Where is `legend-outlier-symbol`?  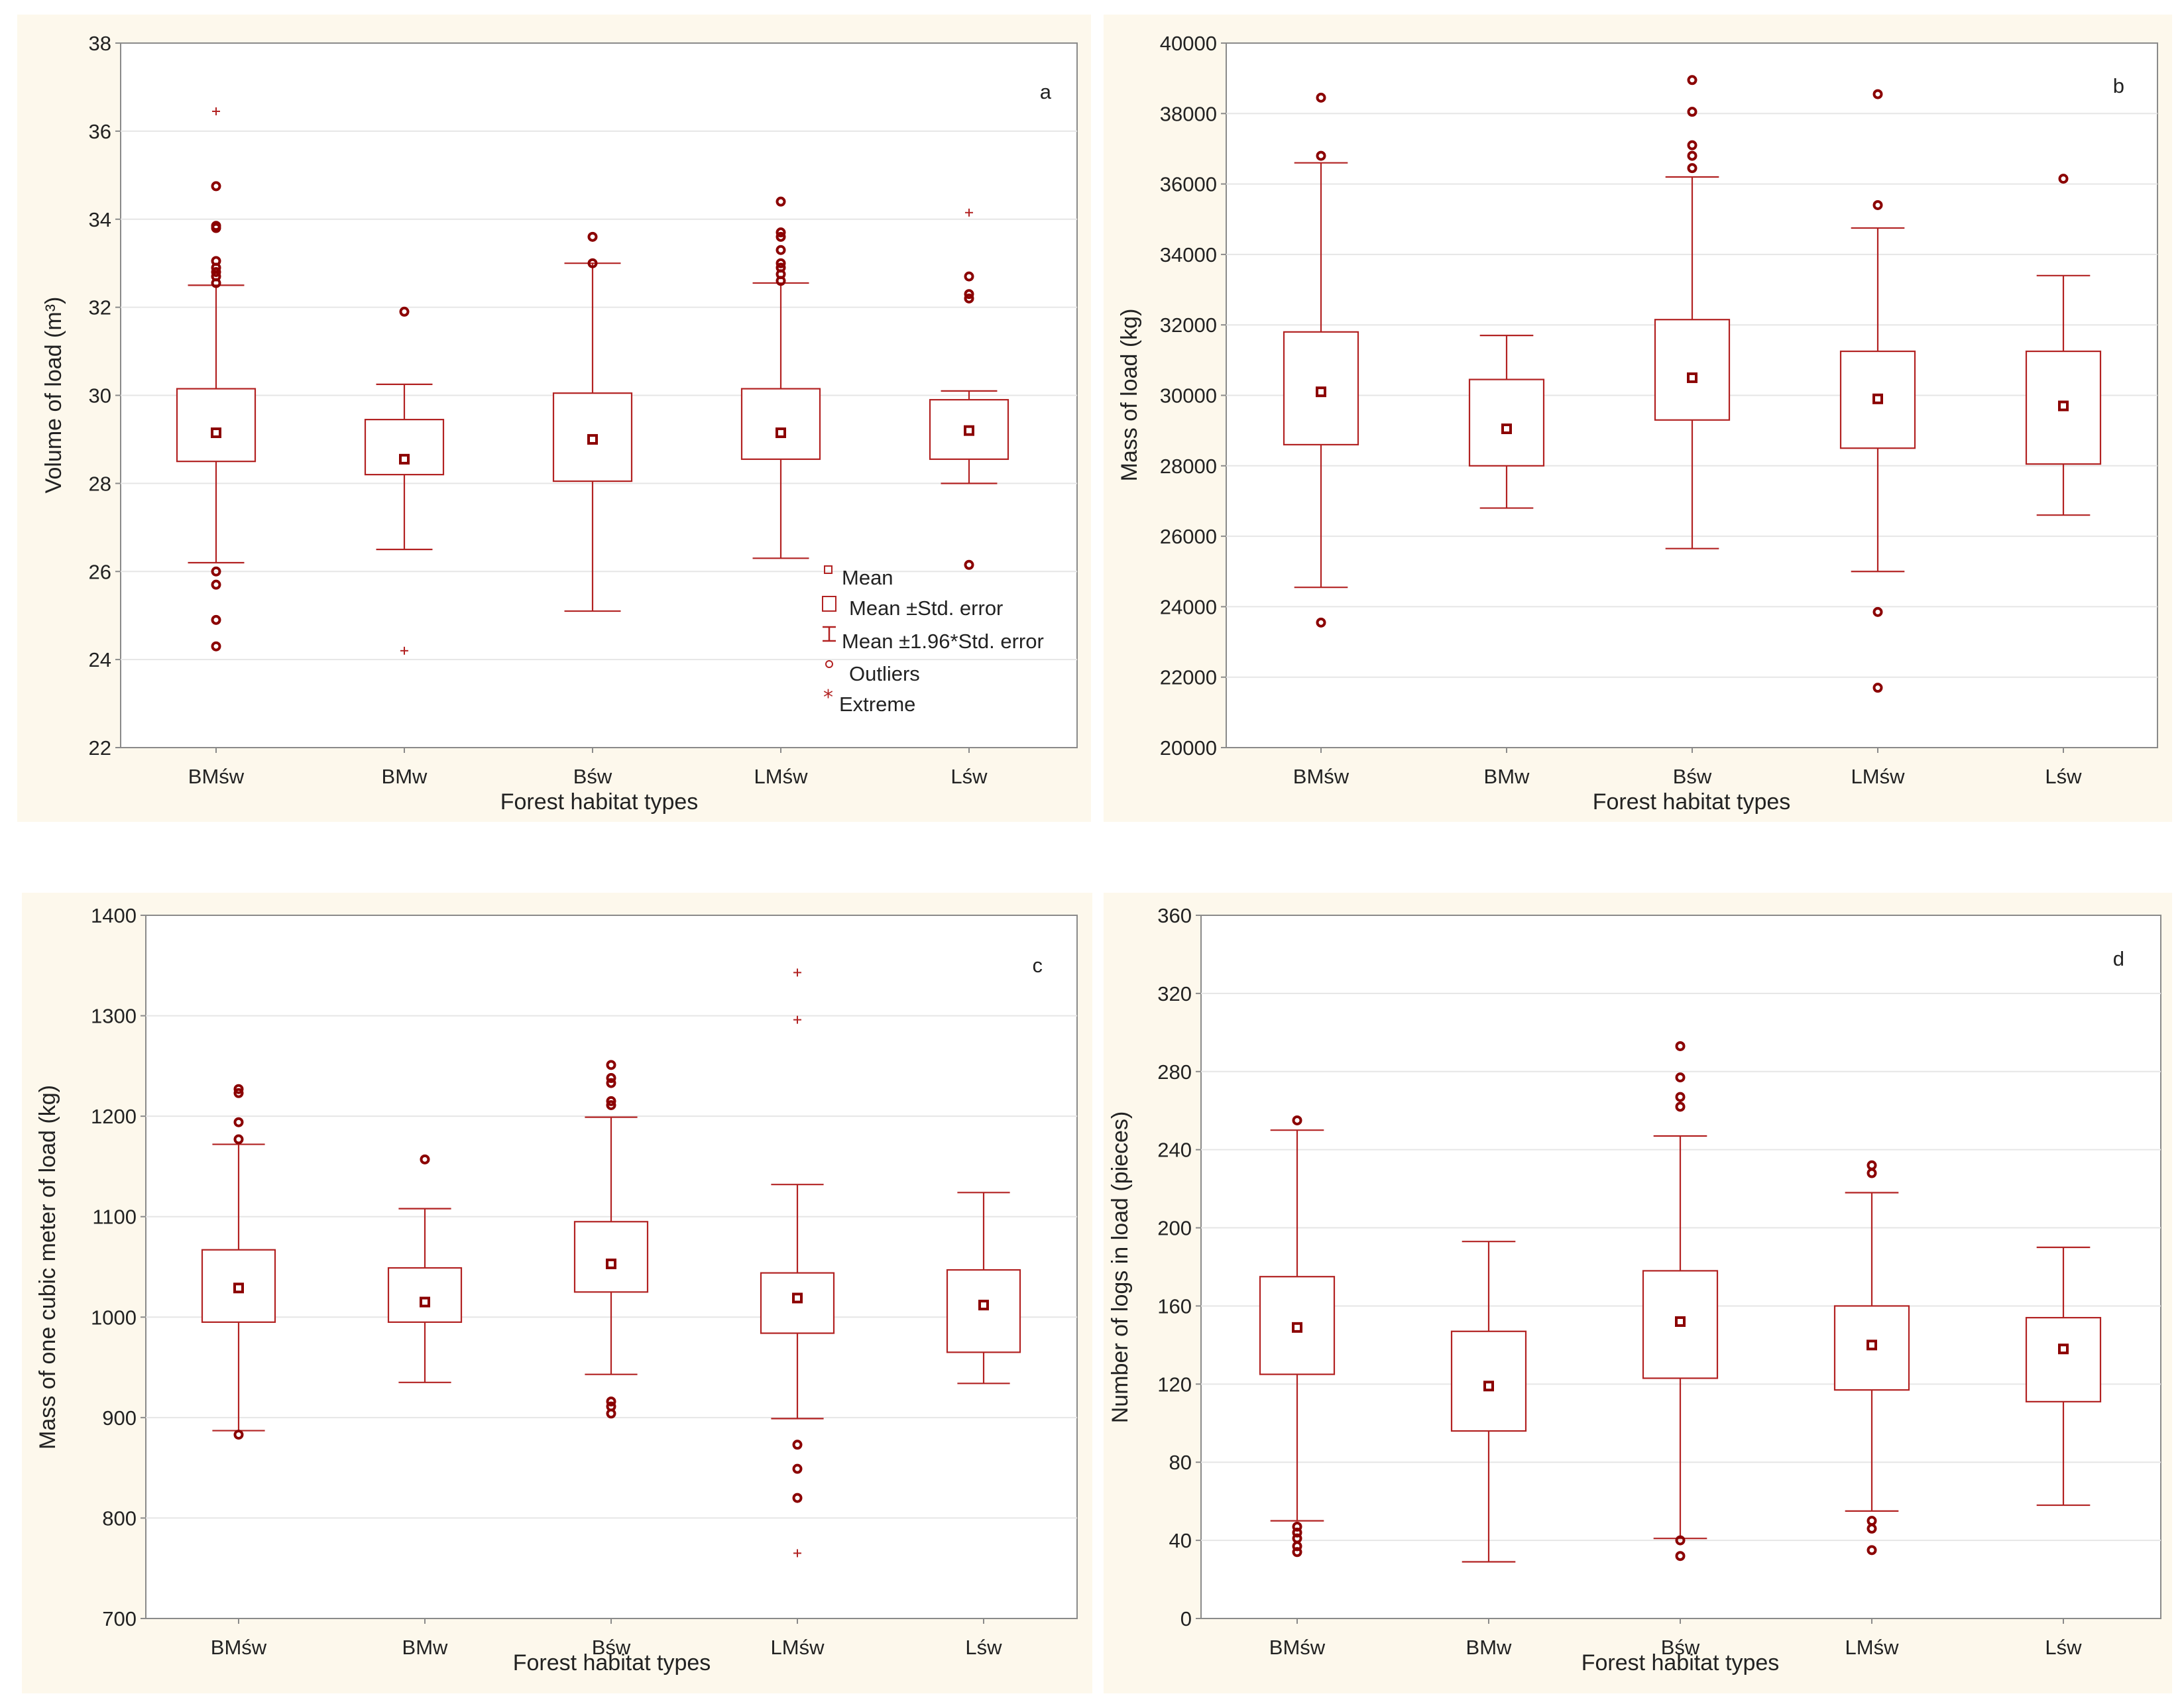 legend-outlier-symbol is located at coordinates (829, 664).